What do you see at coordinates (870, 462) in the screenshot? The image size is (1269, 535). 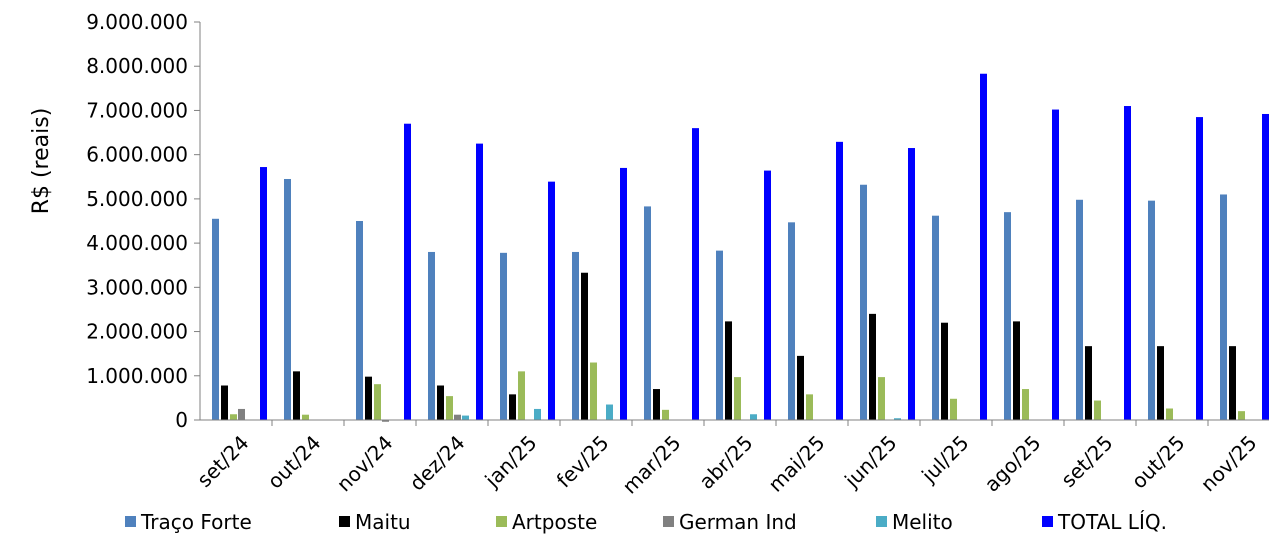 I see `x-tick-label: jun/25` at bounding box center [870, 462].